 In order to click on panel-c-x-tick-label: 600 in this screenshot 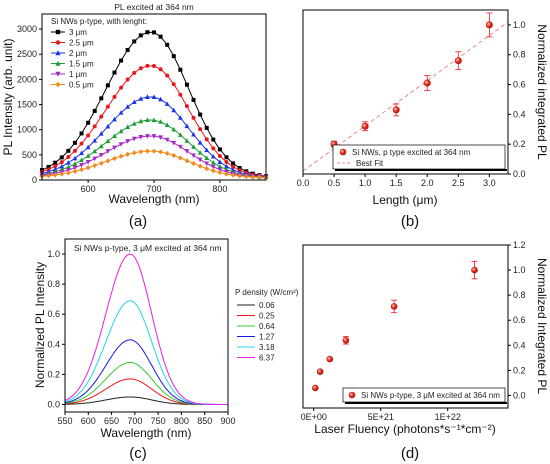, I will do `click(88, 421)`.